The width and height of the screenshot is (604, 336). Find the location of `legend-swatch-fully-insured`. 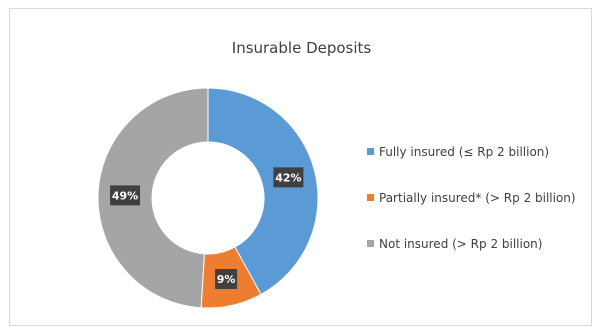

legend-swatch-fully-insured is located at coordinates (370, 151).